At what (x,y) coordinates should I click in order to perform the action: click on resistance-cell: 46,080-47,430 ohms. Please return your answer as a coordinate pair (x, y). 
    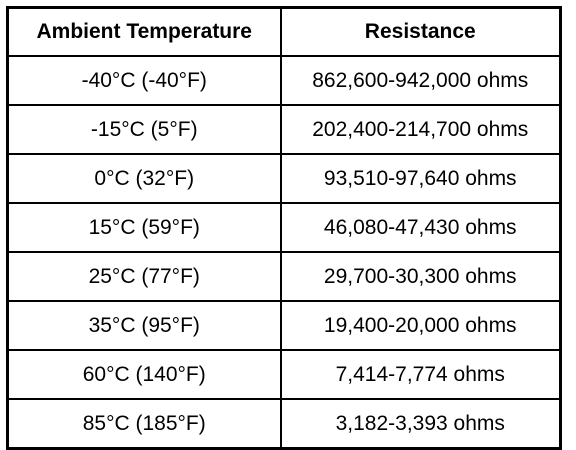
    Looking at the image, I should click on (420, 227).